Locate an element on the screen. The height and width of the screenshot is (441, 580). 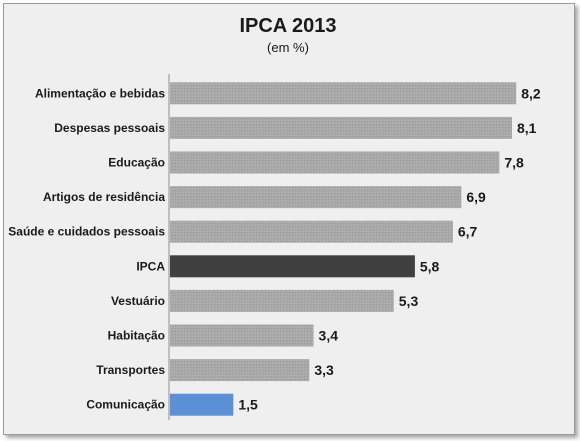
category-label-vestuario: Vestuário is located at coordinates (138, 301).